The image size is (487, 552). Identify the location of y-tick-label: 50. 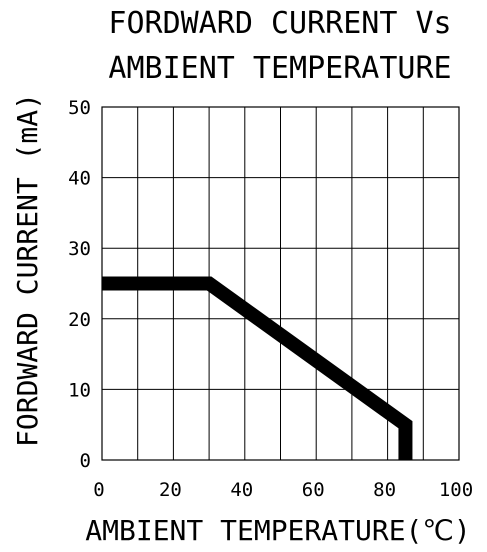
(79, 108).